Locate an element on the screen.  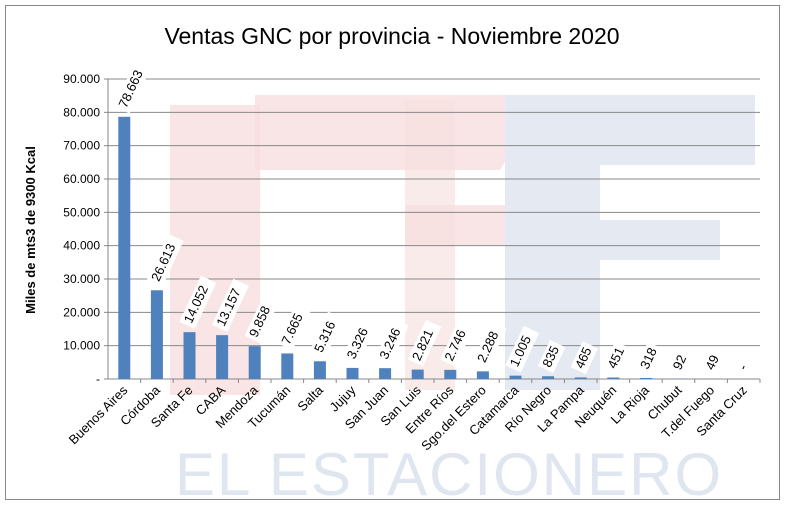
y-axis-label: Miles de mts3 de 9300 Kcal is located at coordinates (30, 230).